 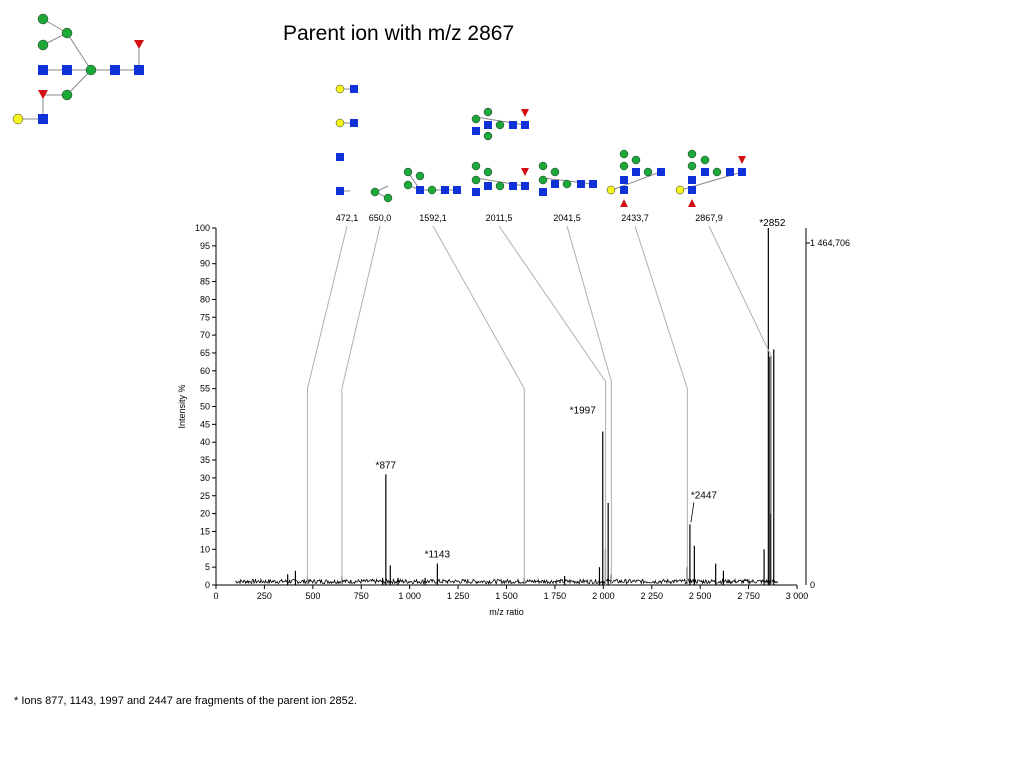 What do you see at coordinates (506, 581) in the screenshot?
I see `baseline-noise` at bounding box center [506, 581].